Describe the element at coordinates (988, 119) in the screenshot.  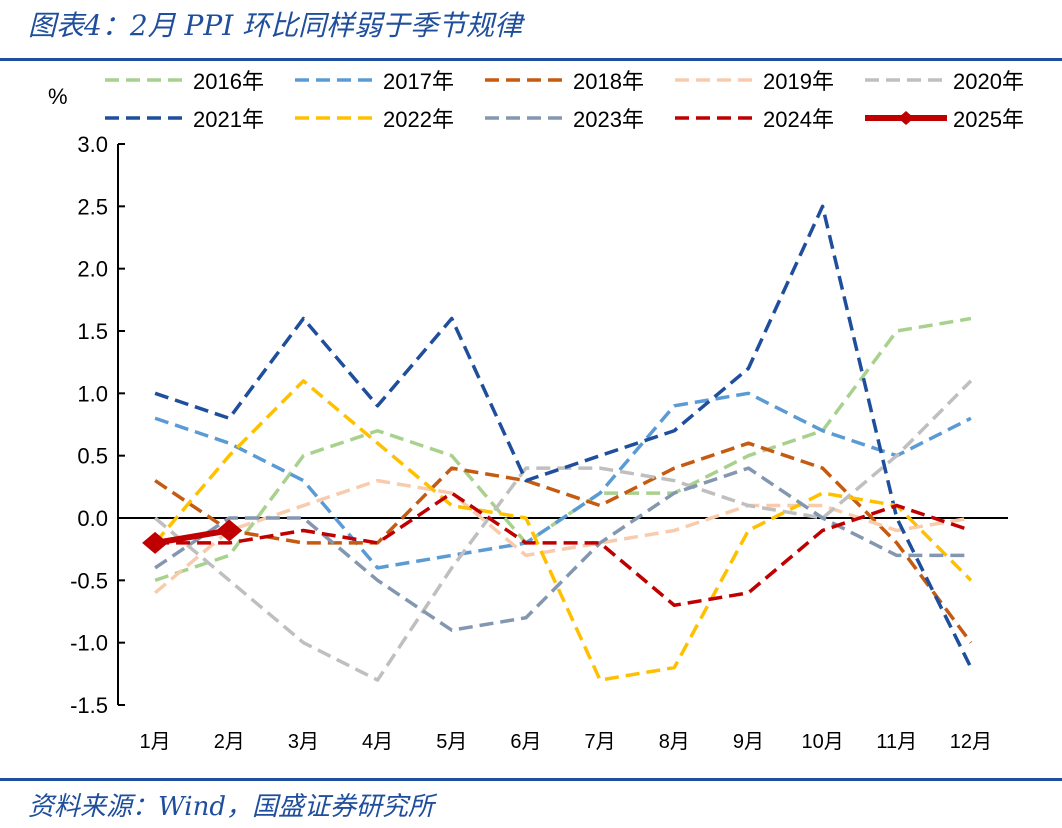
I see `legend-label: 2025年` at that location.